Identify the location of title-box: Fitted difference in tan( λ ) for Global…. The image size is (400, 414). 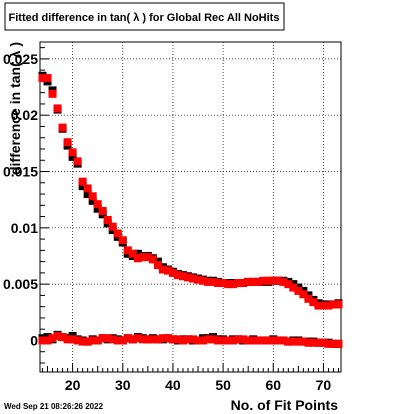
(144, 16).